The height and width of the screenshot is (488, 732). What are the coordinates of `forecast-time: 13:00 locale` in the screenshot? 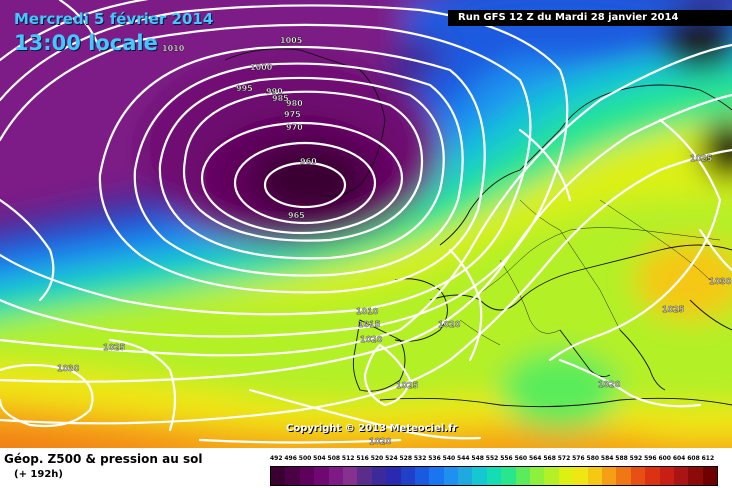 It's located at (86, 43).